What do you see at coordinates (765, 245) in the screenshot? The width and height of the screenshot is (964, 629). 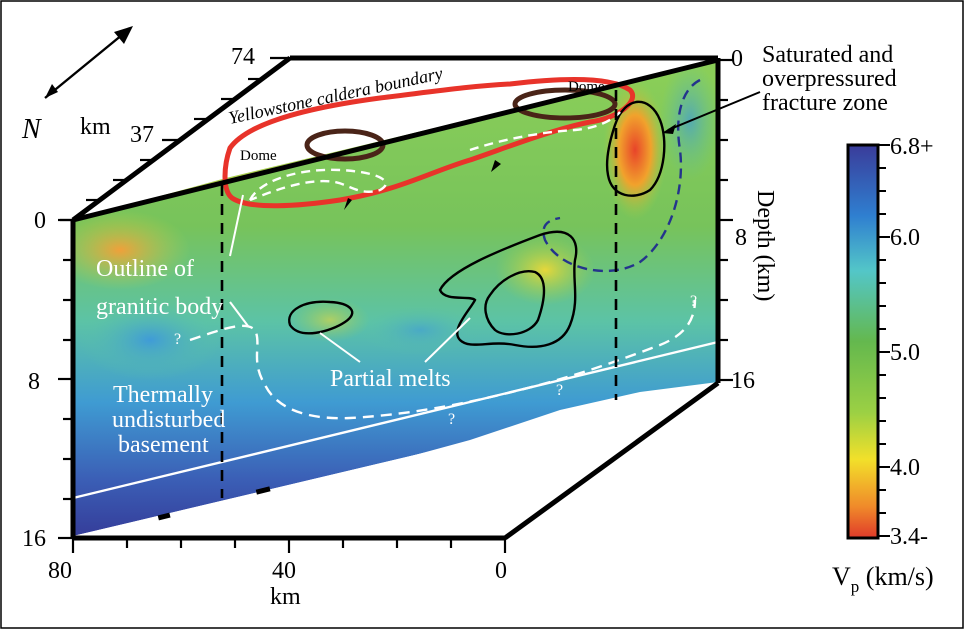 I see `depth-axis-label: Depth (km)` at bounding box center [765, 245].